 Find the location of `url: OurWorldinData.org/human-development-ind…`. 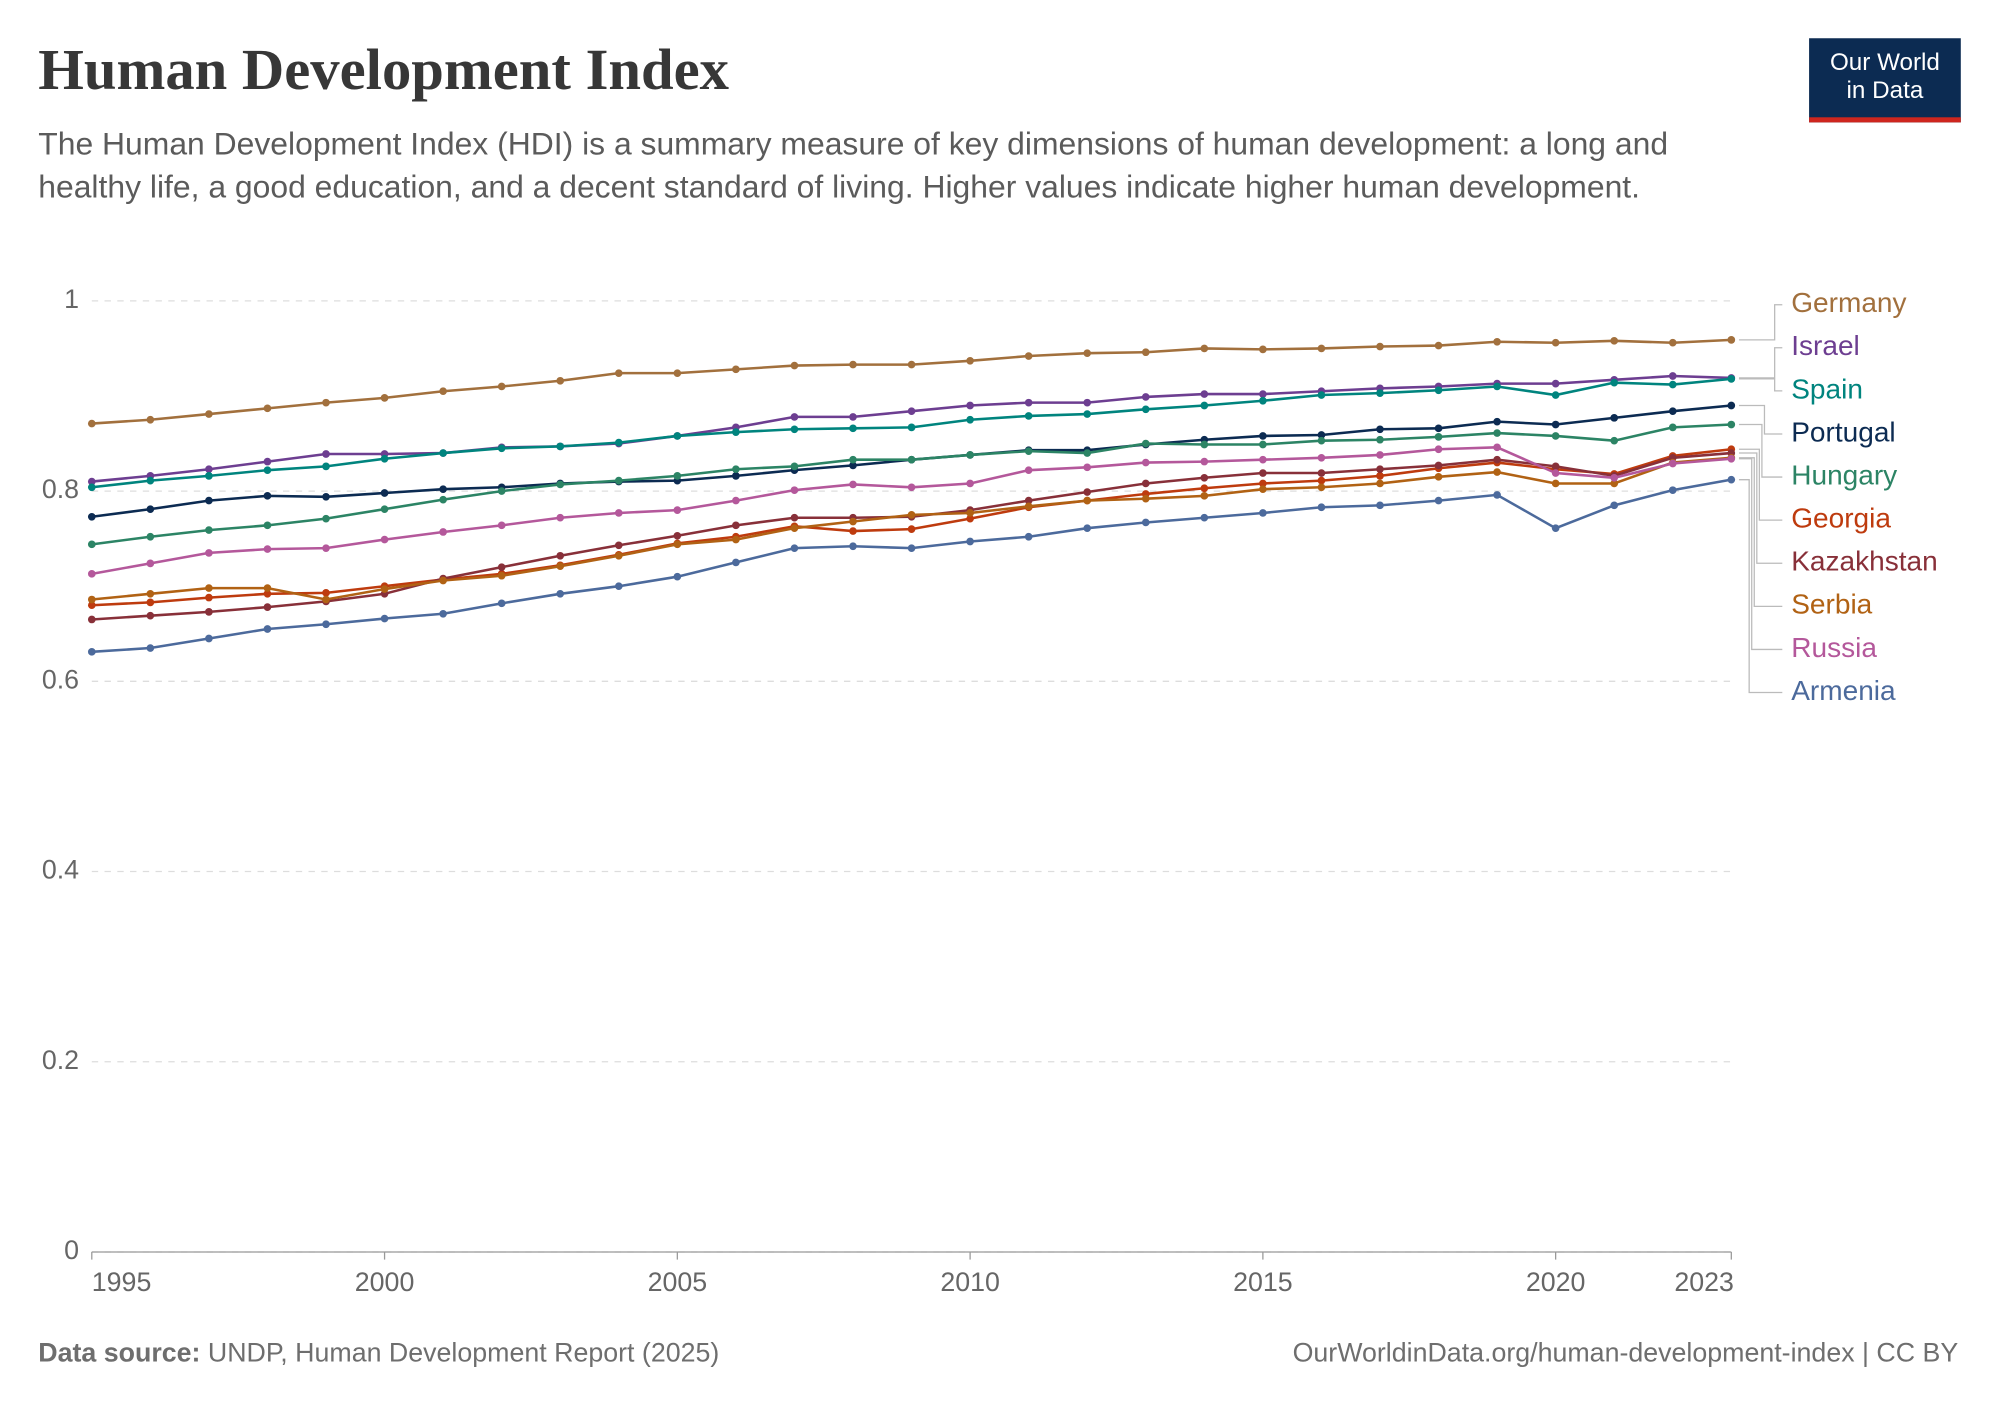

url: OurWorldinData.org/human-development-ind… is located at coordinates (1625, 1353).